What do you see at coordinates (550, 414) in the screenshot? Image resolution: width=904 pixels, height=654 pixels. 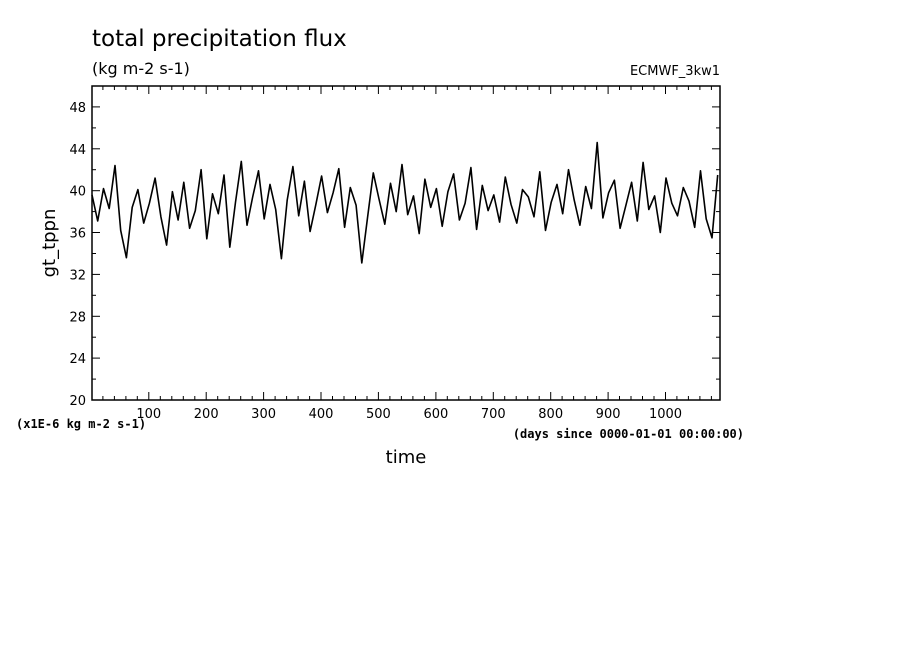 I see `x-tick-label: 800` at bounding box center [550, 414].